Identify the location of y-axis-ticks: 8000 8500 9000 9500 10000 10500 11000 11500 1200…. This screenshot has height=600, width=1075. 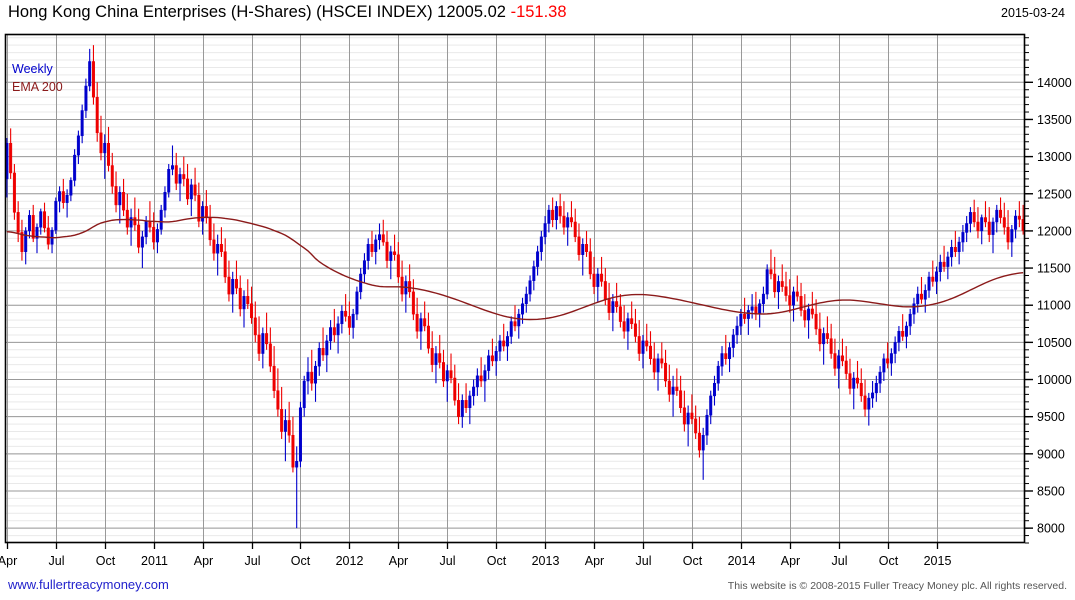
(1048, 290).